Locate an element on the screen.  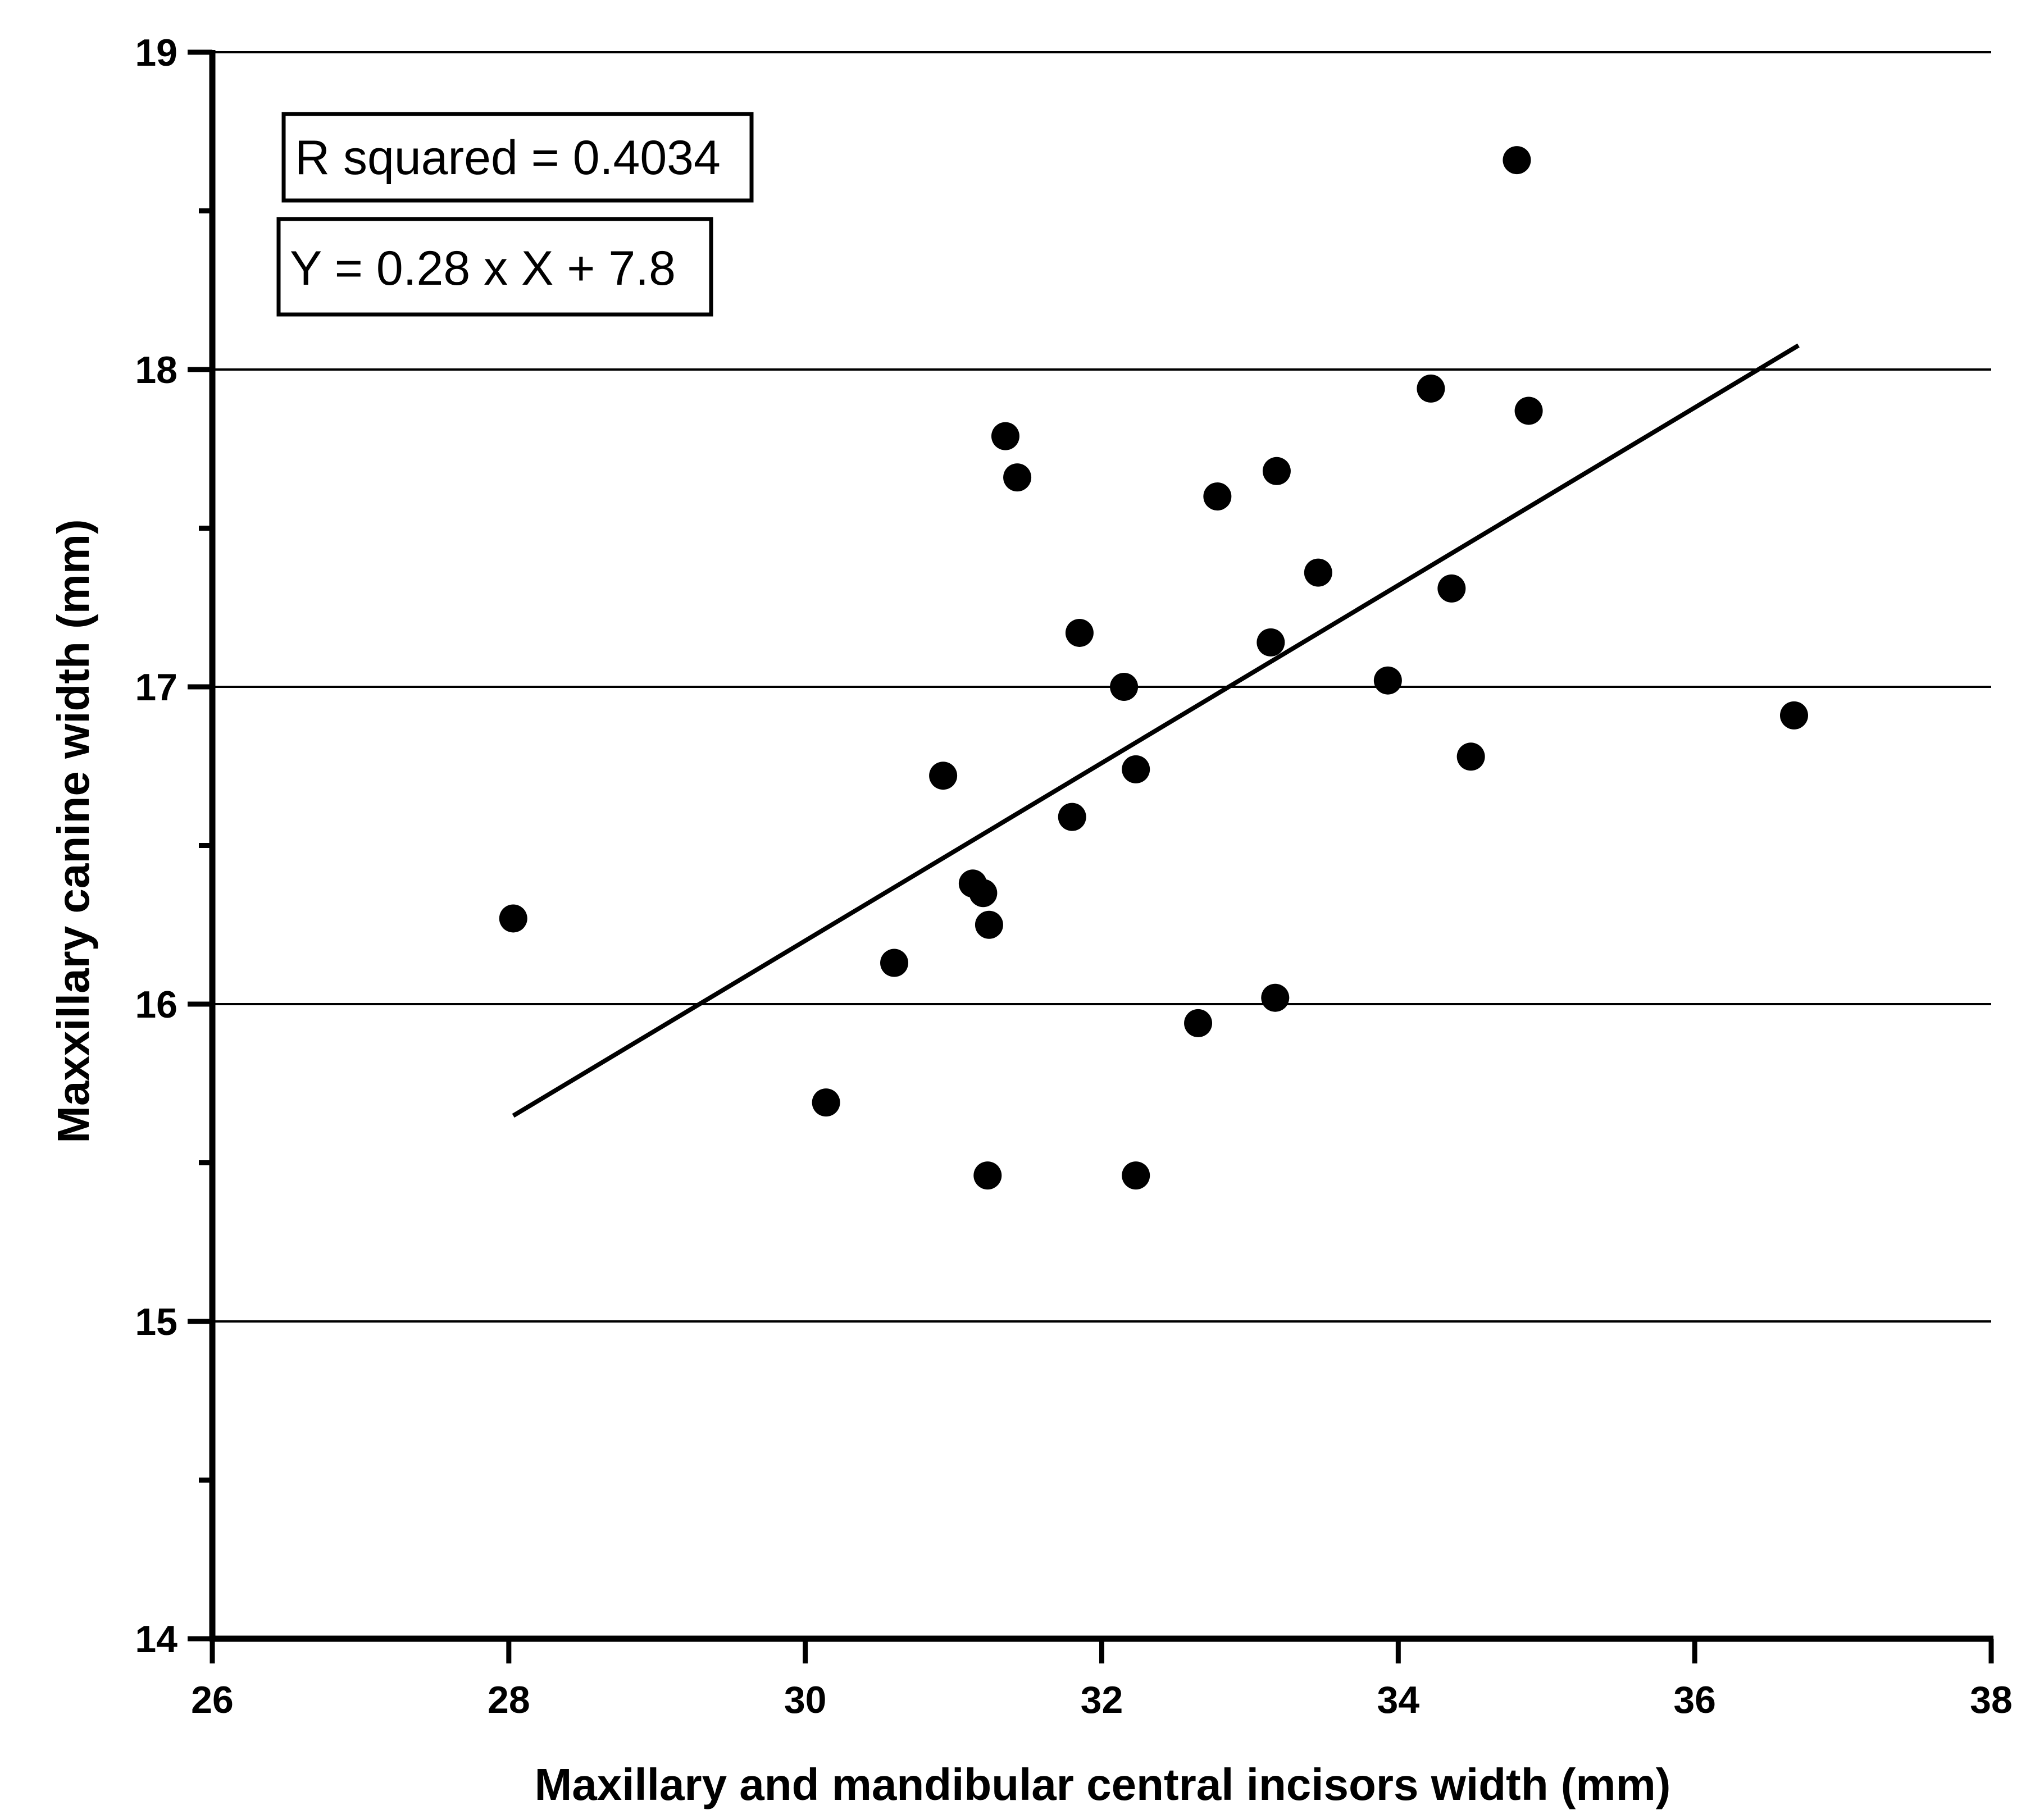
annotation-equation: Y = 0.28 x X + 7.8 is located at coordinates (495, 267).